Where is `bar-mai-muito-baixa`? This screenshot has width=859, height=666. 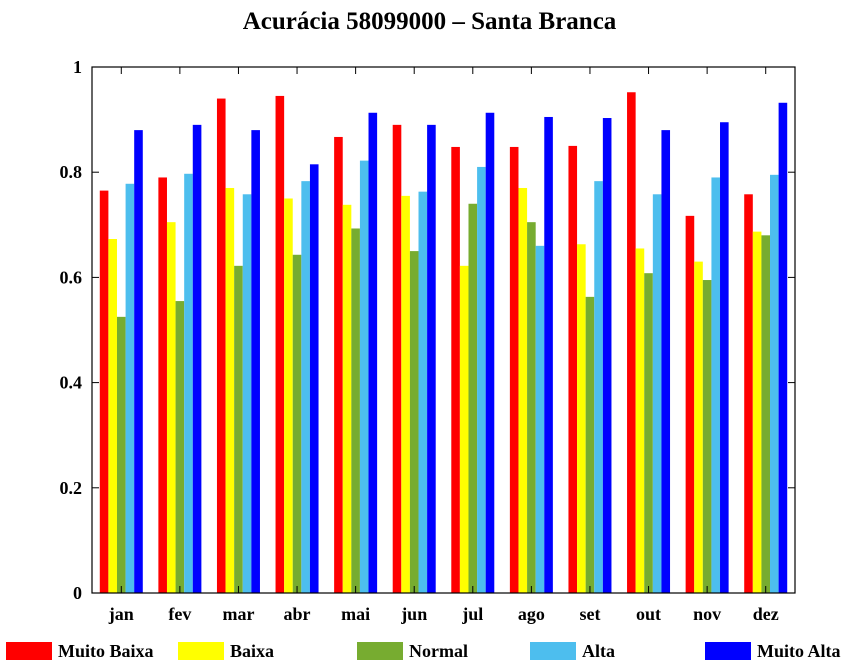 bar-mai-muito-baixa is located at coordinates (338, 364).